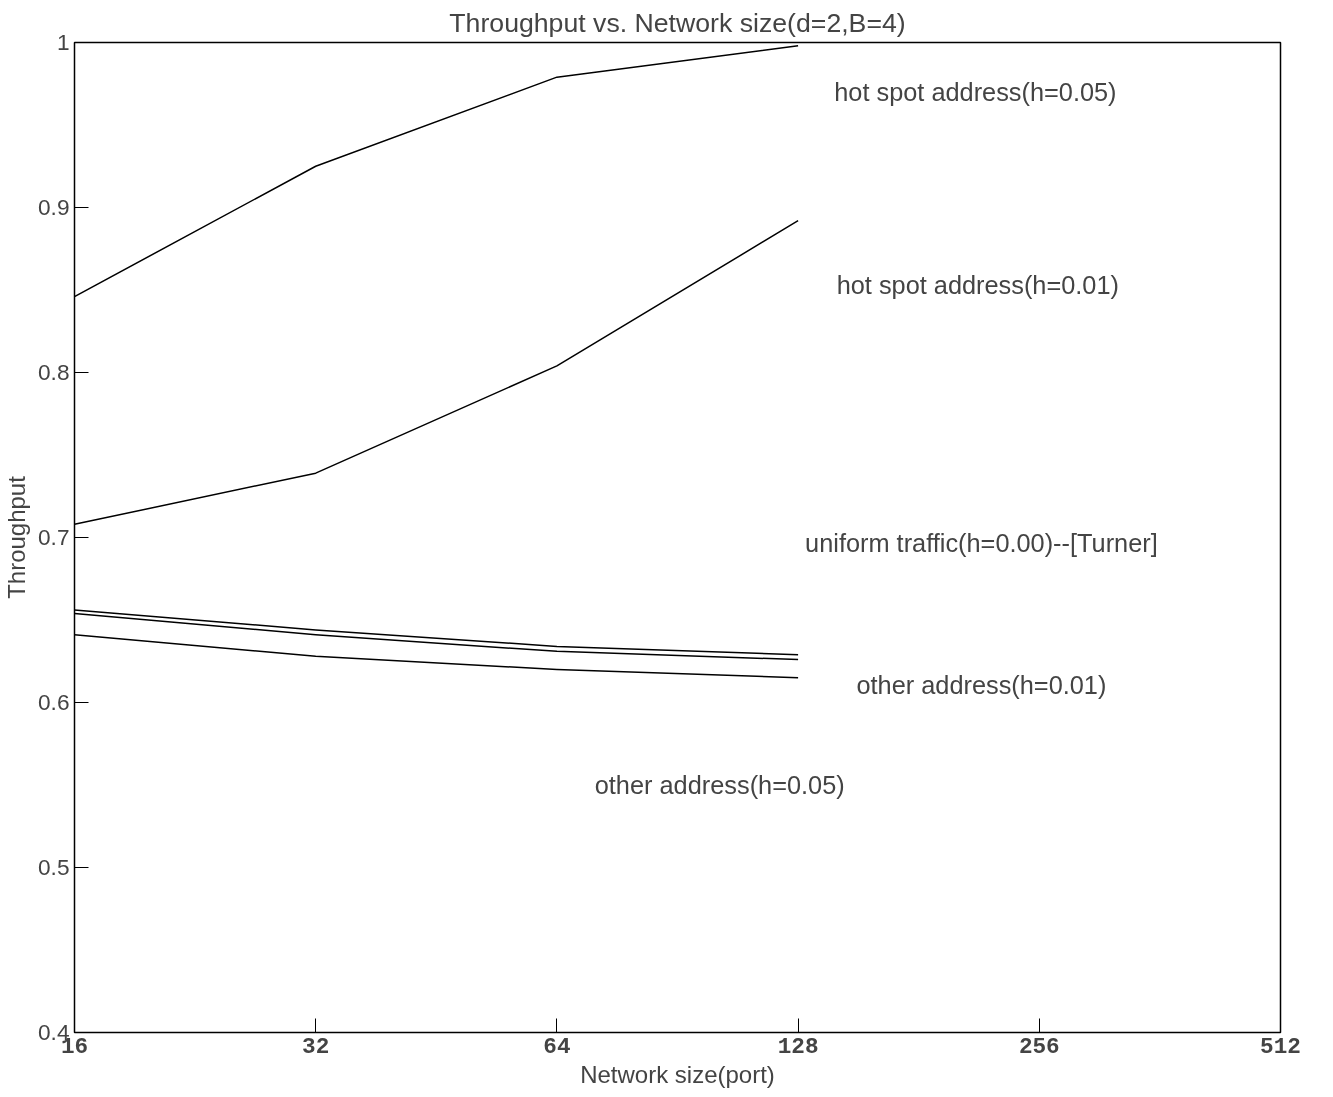 Image resolution: width=1333 pixels, height=1097 pixels. I want to click on x-tick-label: 512, so click(1280, 1046).